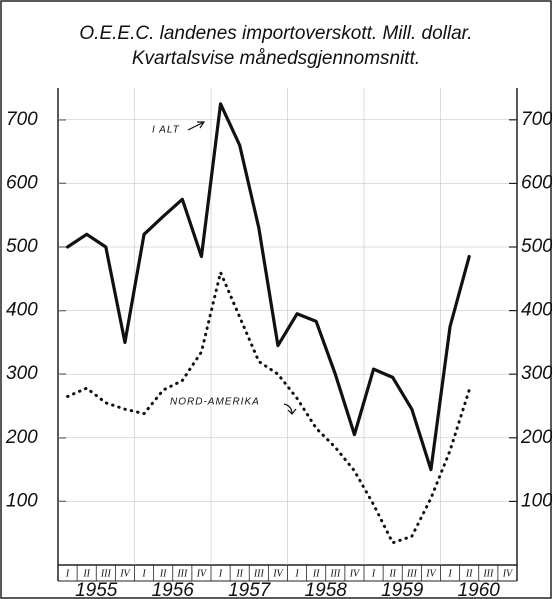  I want to click on series-label: I ALT, so click(166, 130).